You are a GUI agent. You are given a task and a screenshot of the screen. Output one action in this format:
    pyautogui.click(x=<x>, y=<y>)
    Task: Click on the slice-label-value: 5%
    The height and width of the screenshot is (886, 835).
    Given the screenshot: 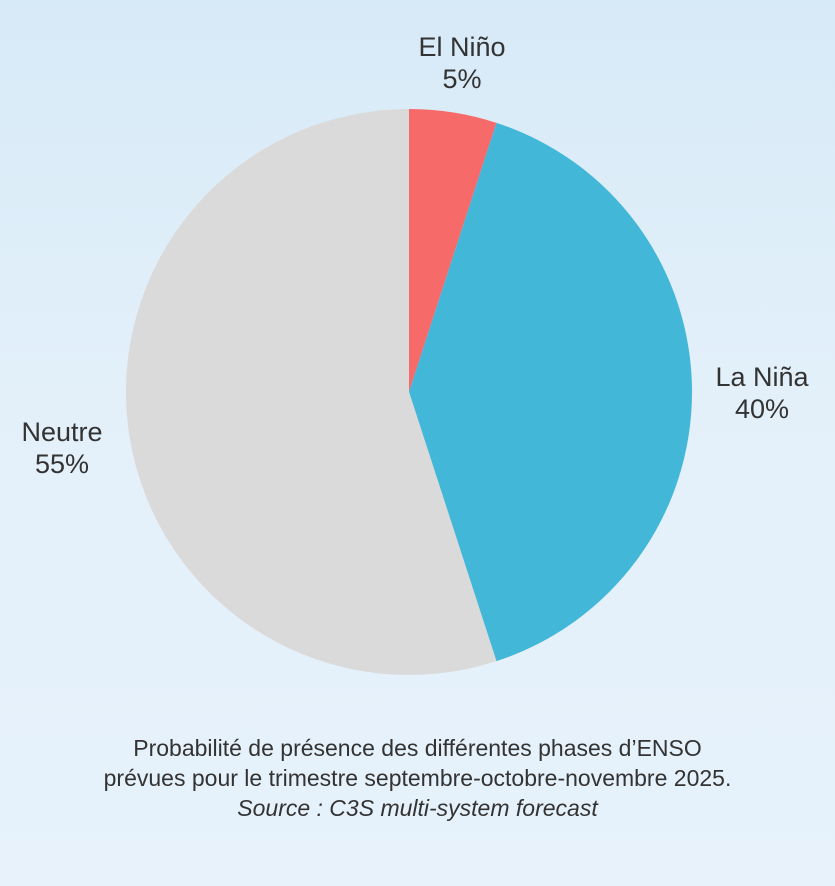 What is the action you would take?
    pyautogui.click(x=461, y=79)
    